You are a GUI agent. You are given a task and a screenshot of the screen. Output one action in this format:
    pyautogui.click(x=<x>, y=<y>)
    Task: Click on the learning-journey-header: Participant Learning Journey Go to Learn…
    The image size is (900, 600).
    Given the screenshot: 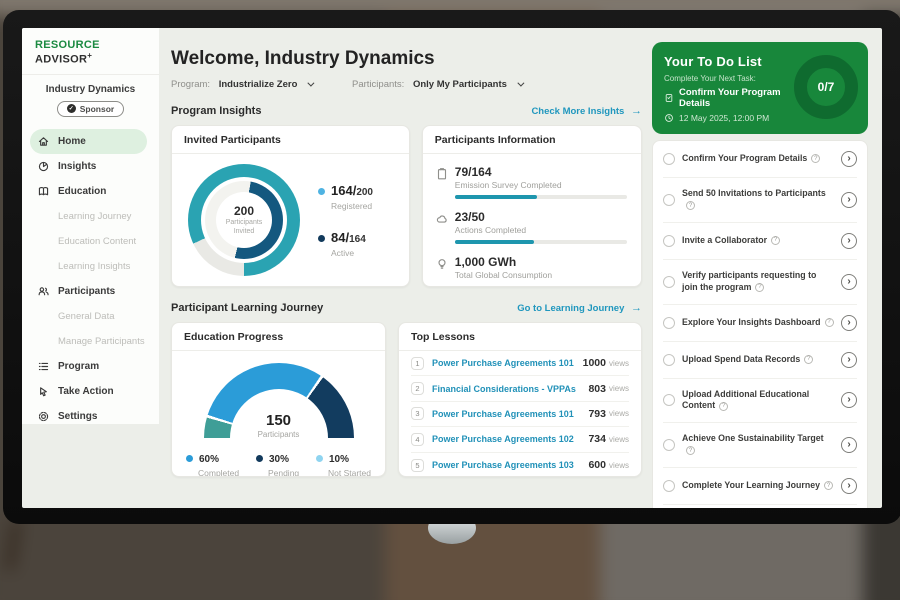 What is the action you would take?
    pyautogui.click(x=406, y=308)
    